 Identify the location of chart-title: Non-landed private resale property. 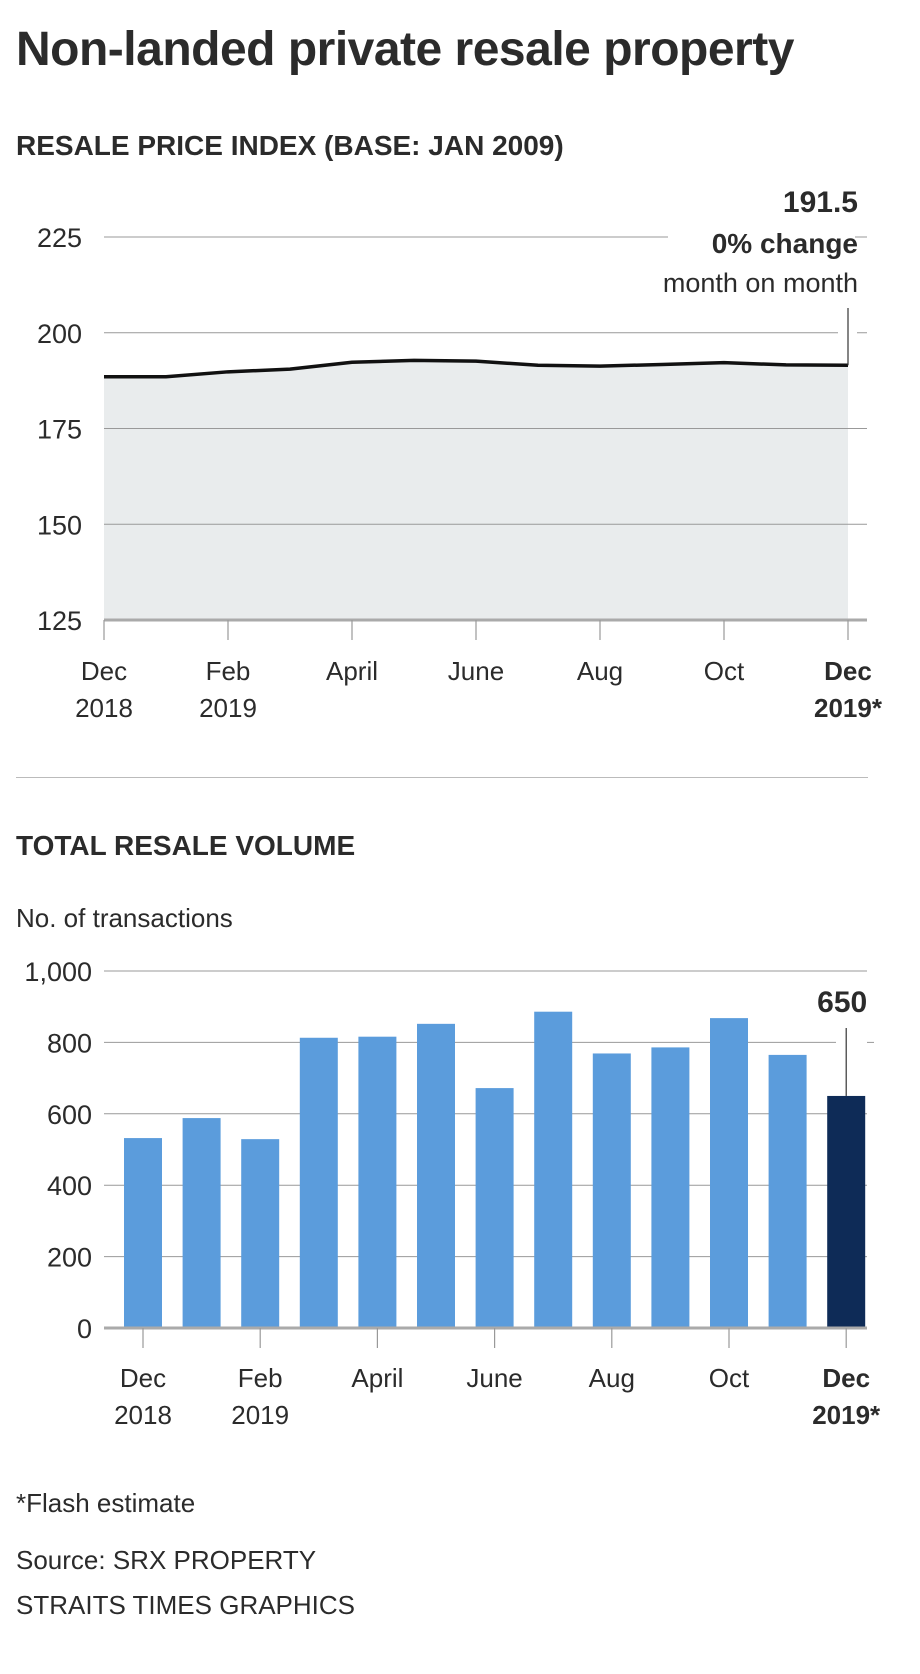
(405, 49).